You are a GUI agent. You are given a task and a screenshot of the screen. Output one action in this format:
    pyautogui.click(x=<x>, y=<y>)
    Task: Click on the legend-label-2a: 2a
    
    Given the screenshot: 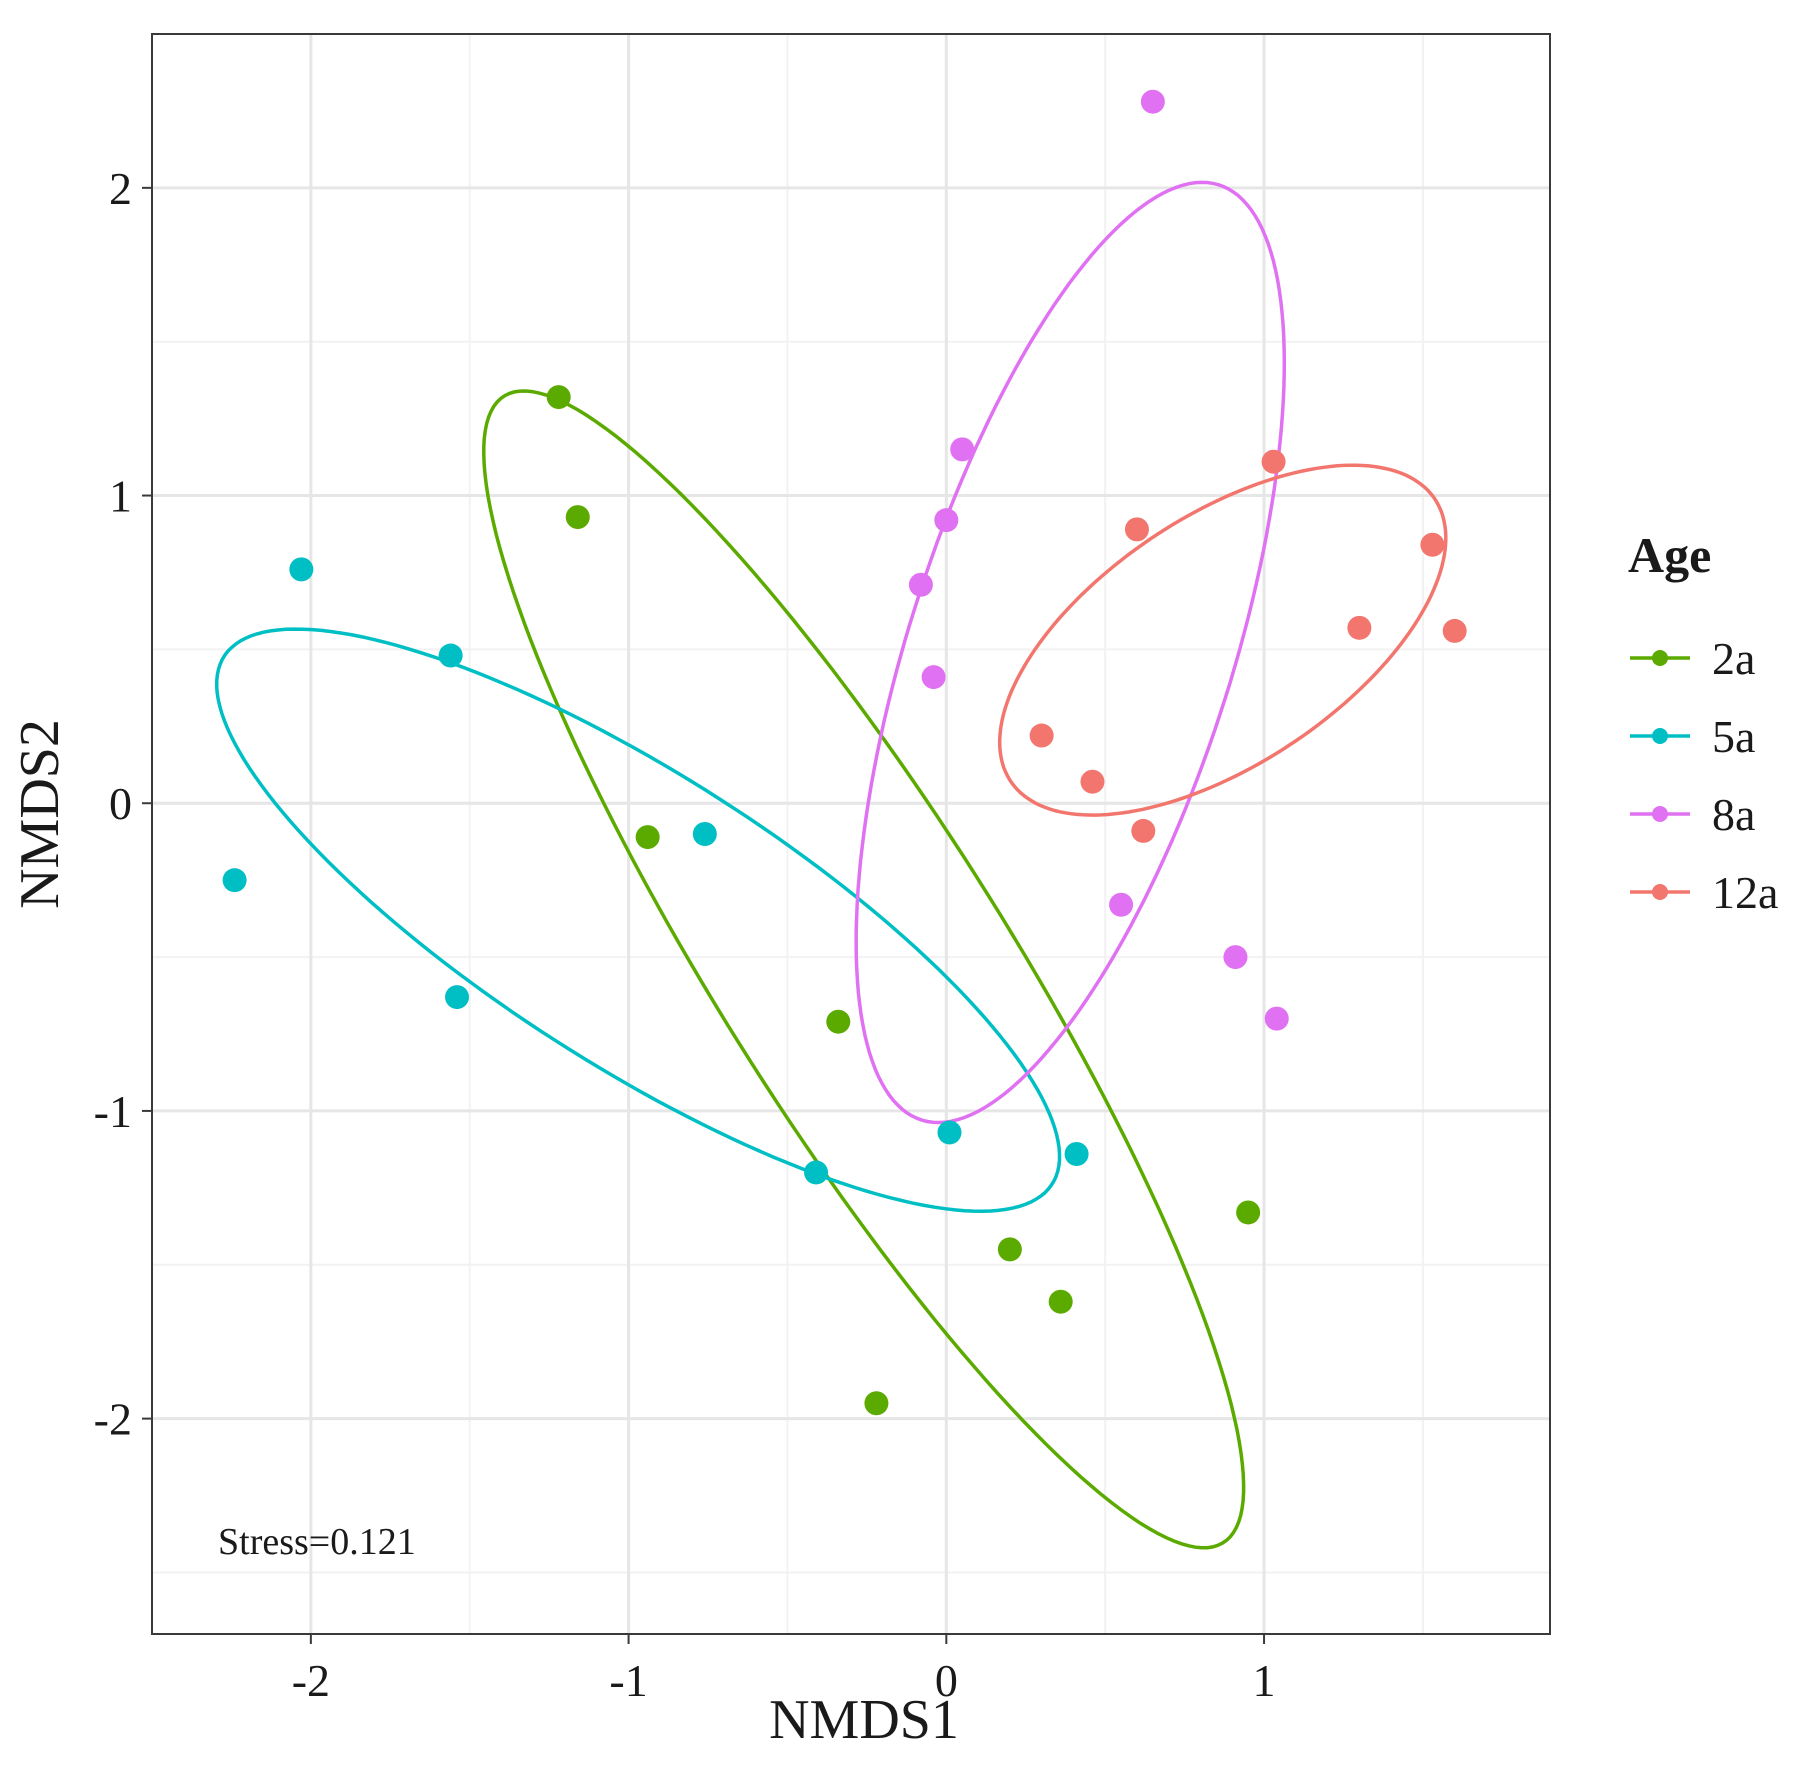 What is the action you would take?
    pyautogui.click(x=1733, y=658)
    